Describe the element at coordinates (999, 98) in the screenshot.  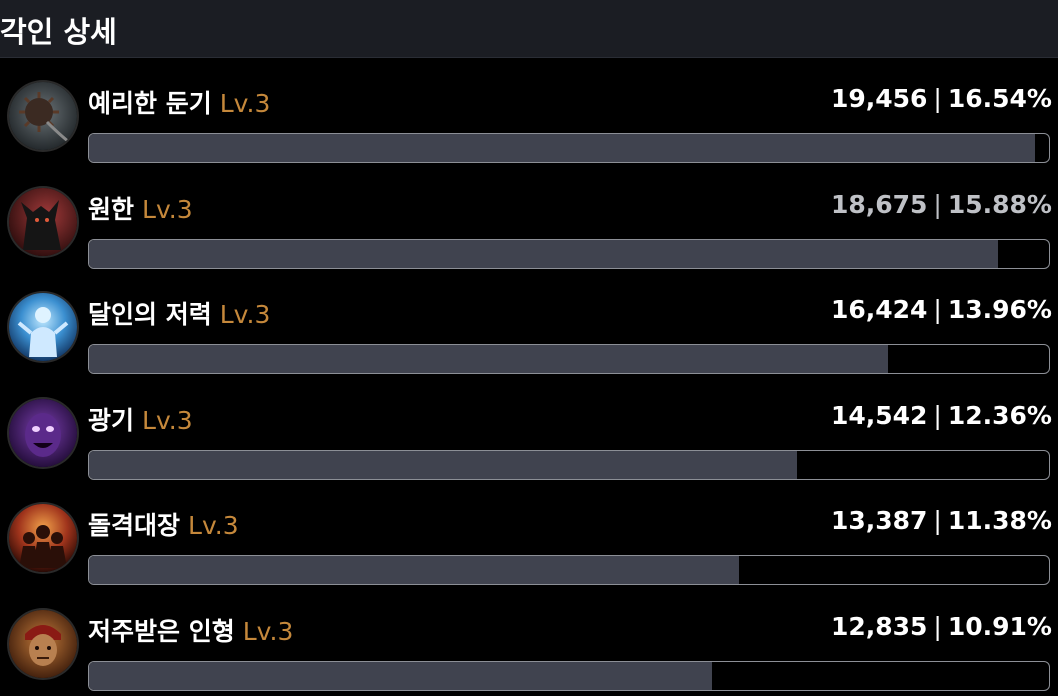
I see `damage-percent: 16.54%` at that location.